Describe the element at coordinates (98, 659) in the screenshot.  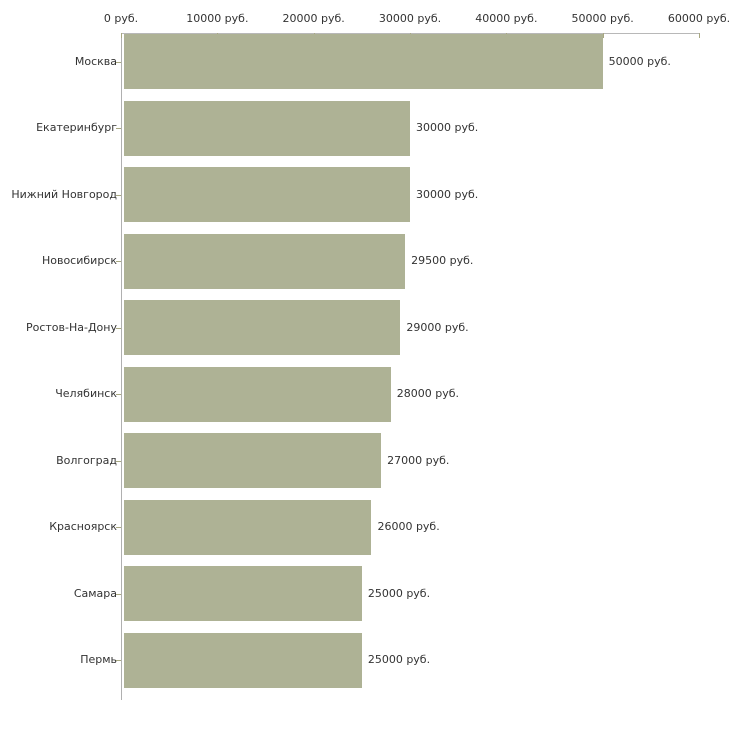
I see `y-axis-category-label: Пермь` at that location.